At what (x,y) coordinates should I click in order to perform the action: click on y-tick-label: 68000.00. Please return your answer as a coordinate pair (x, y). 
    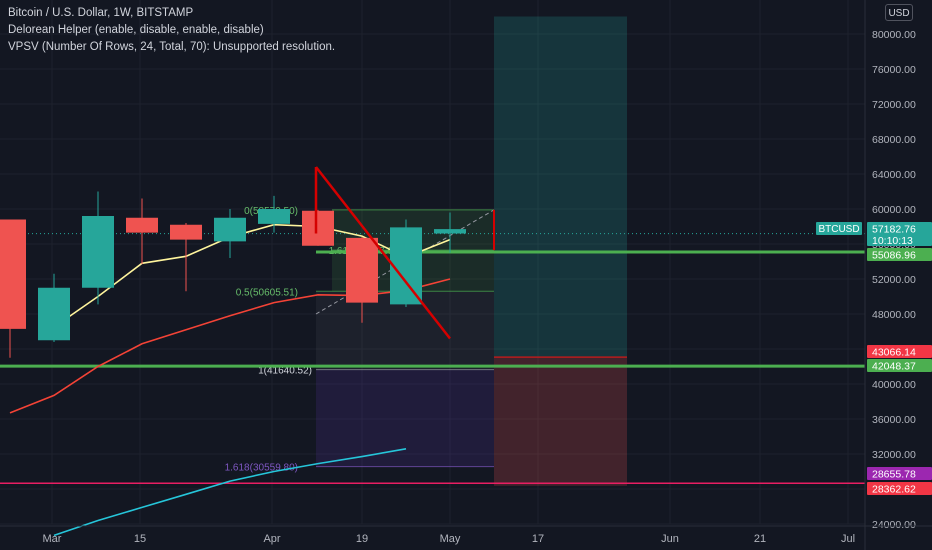
    Looking at the image, I should click on (894, 140).